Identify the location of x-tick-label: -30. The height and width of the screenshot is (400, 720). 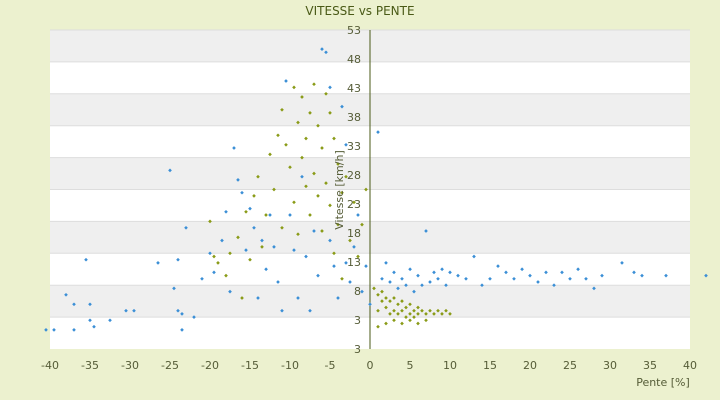
(130, 365).